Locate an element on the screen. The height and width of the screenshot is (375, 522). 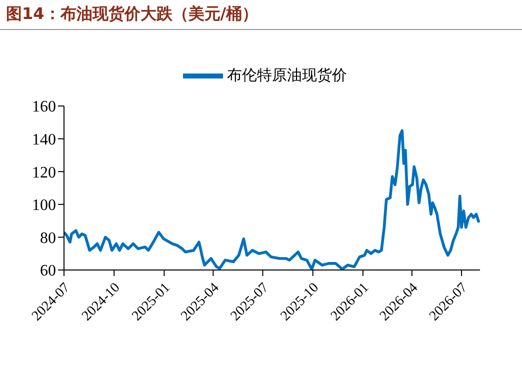
y-tick-label: 140 is located at coordinates (44, 139).